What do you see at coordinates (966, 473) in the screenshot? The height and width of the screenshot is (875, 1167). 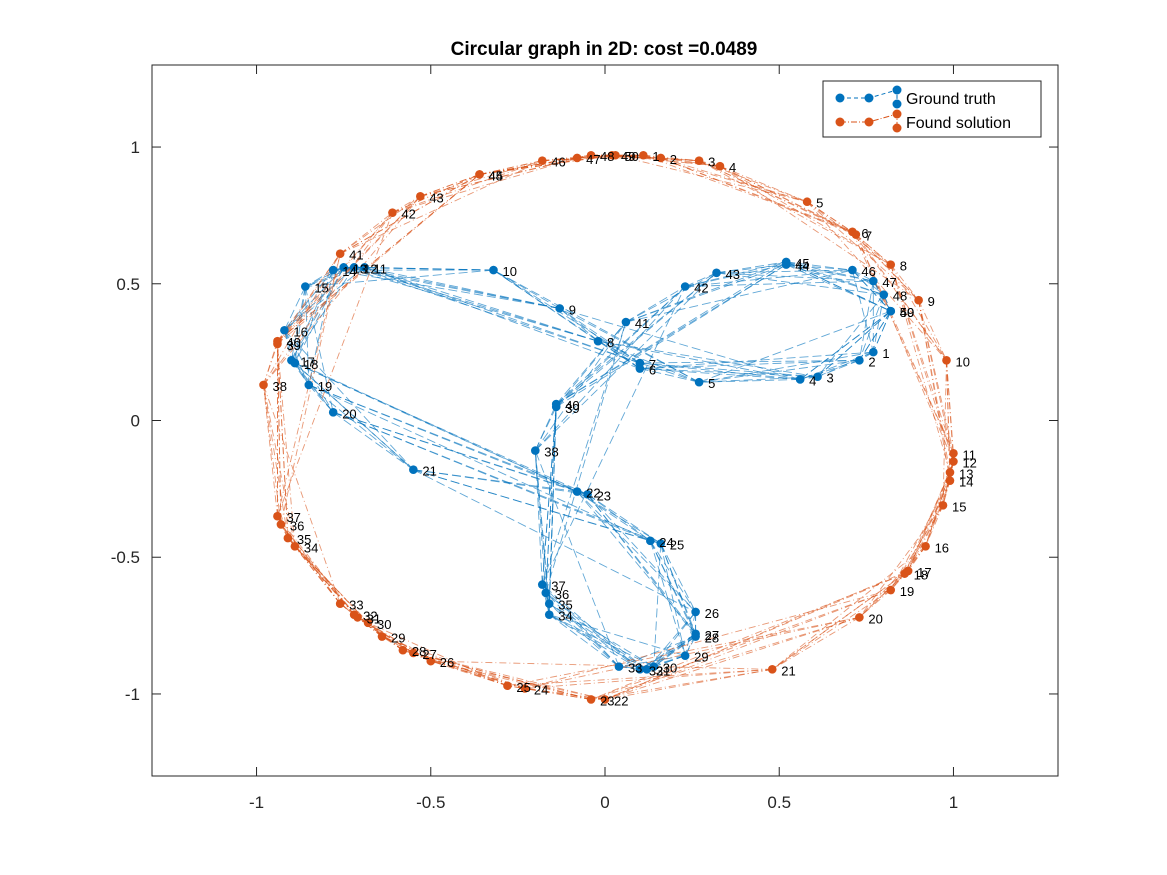 I see `found-solution-node-label: 13` at bounding box center [966, 473].